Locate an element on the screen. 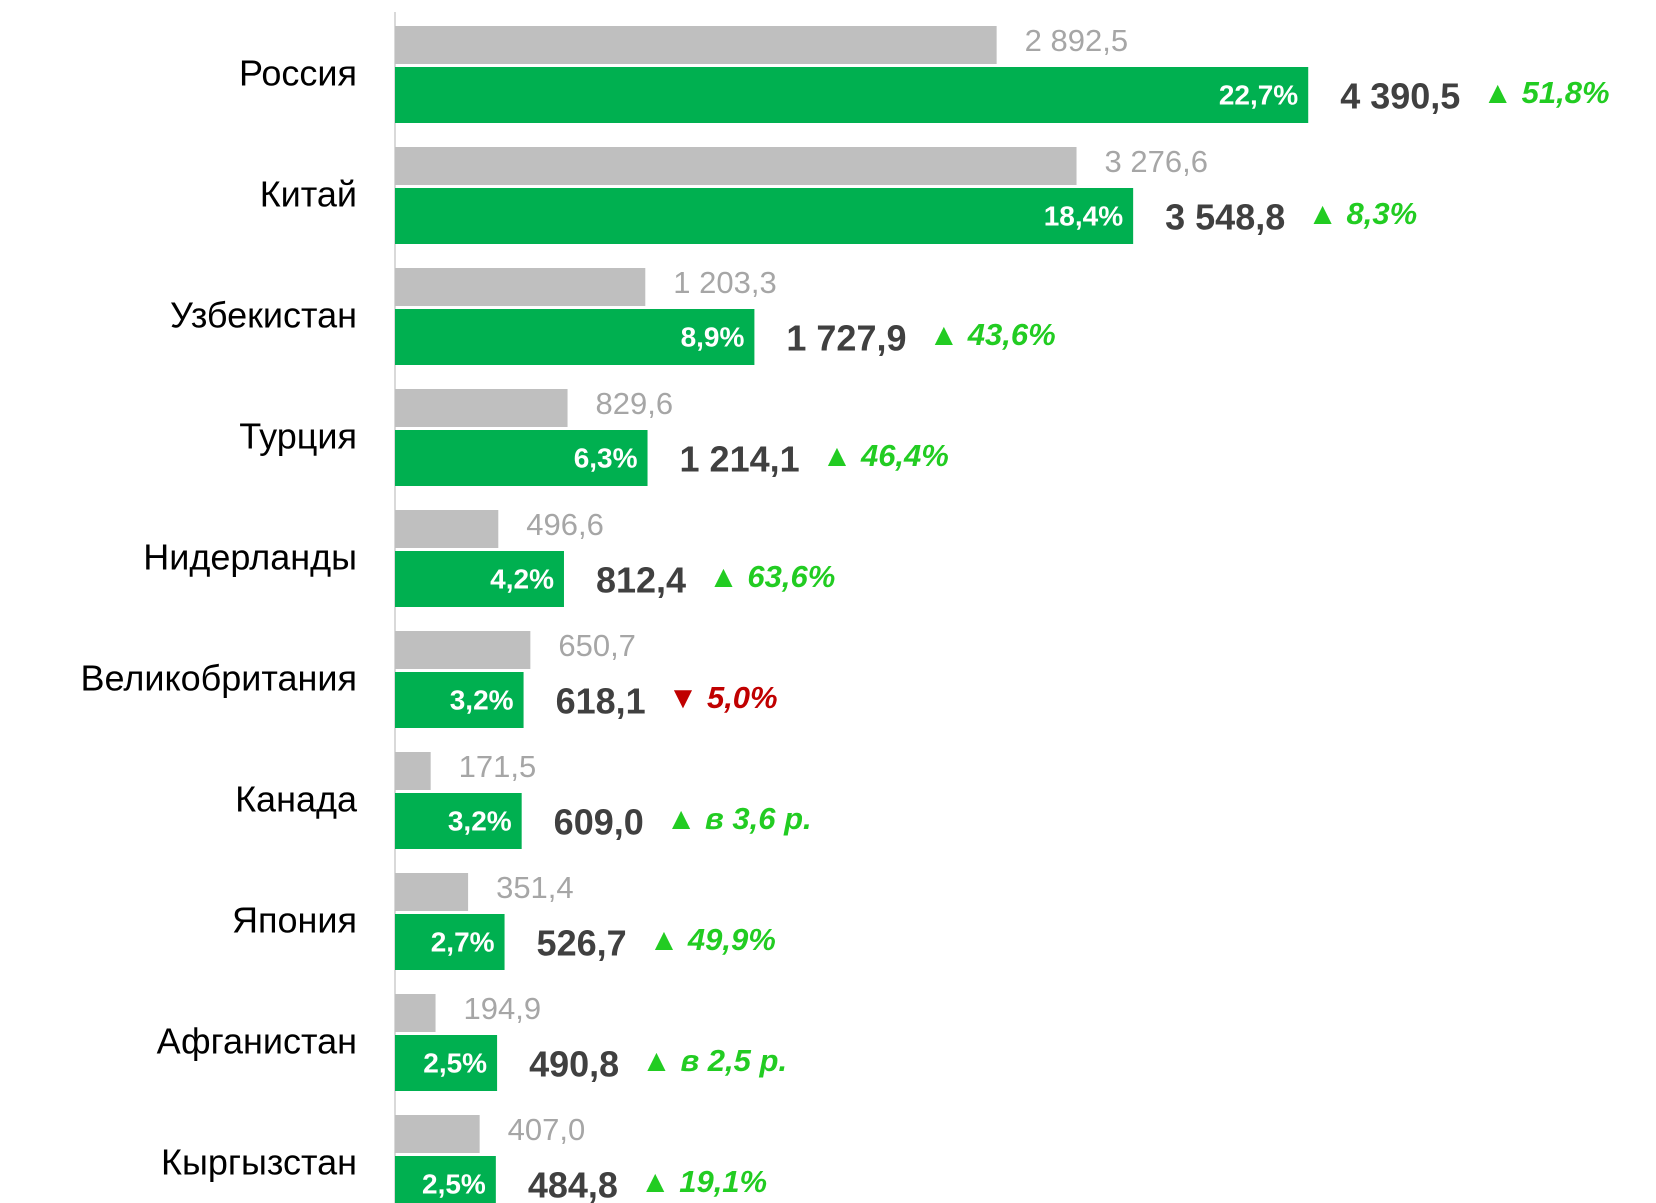  value-label-previous: 3 276,6 is located at coordinates (1156, 161).